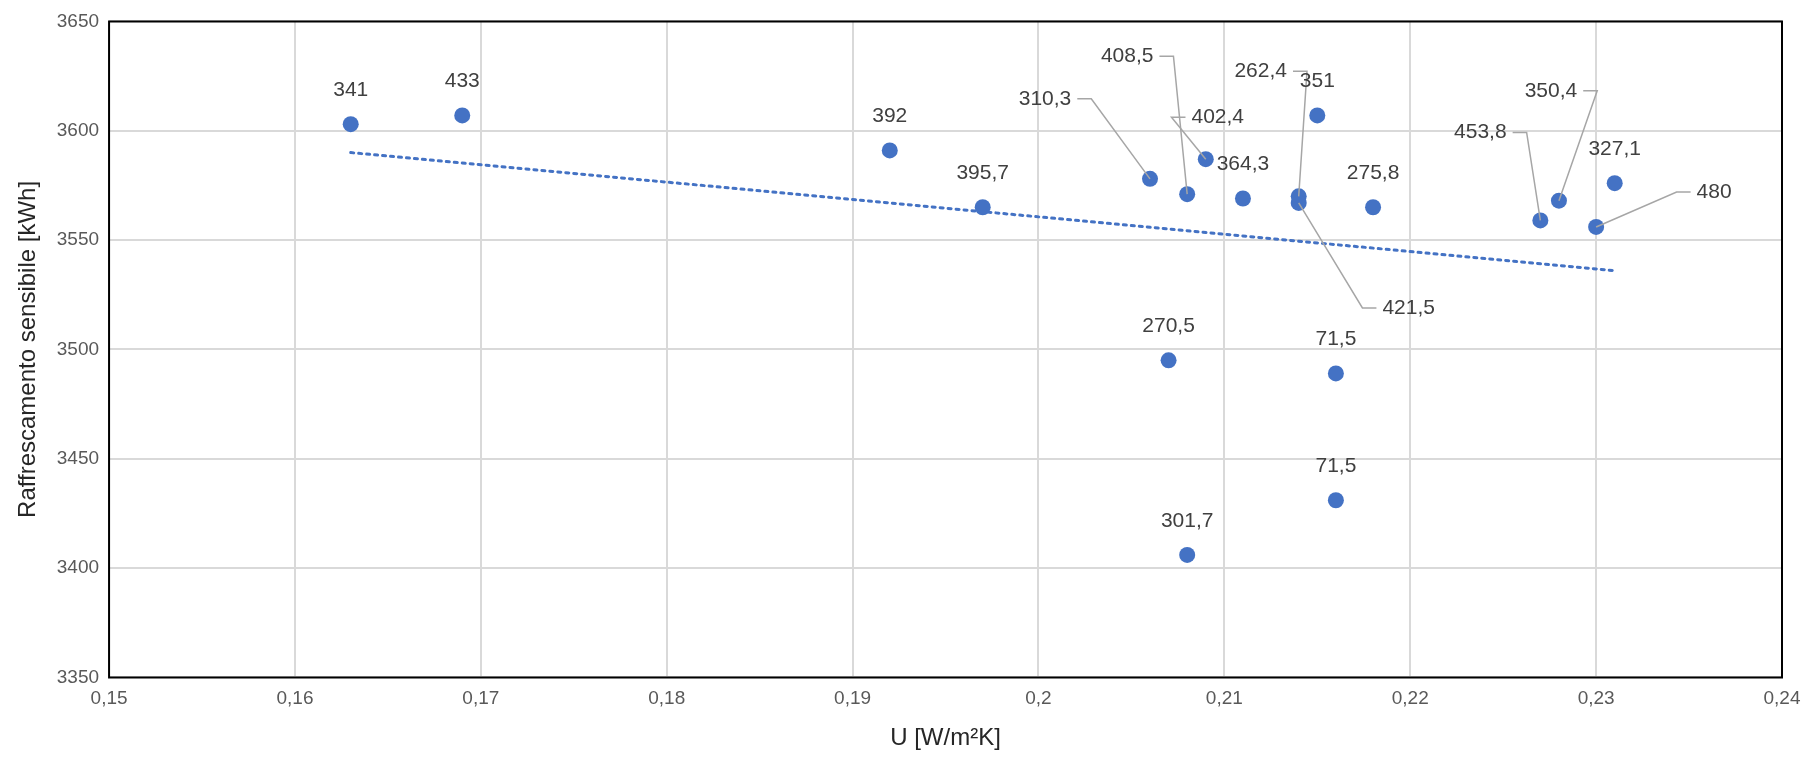 The image size is (1814, 763). I want to click on annotation: 351, so click(1317, 80).